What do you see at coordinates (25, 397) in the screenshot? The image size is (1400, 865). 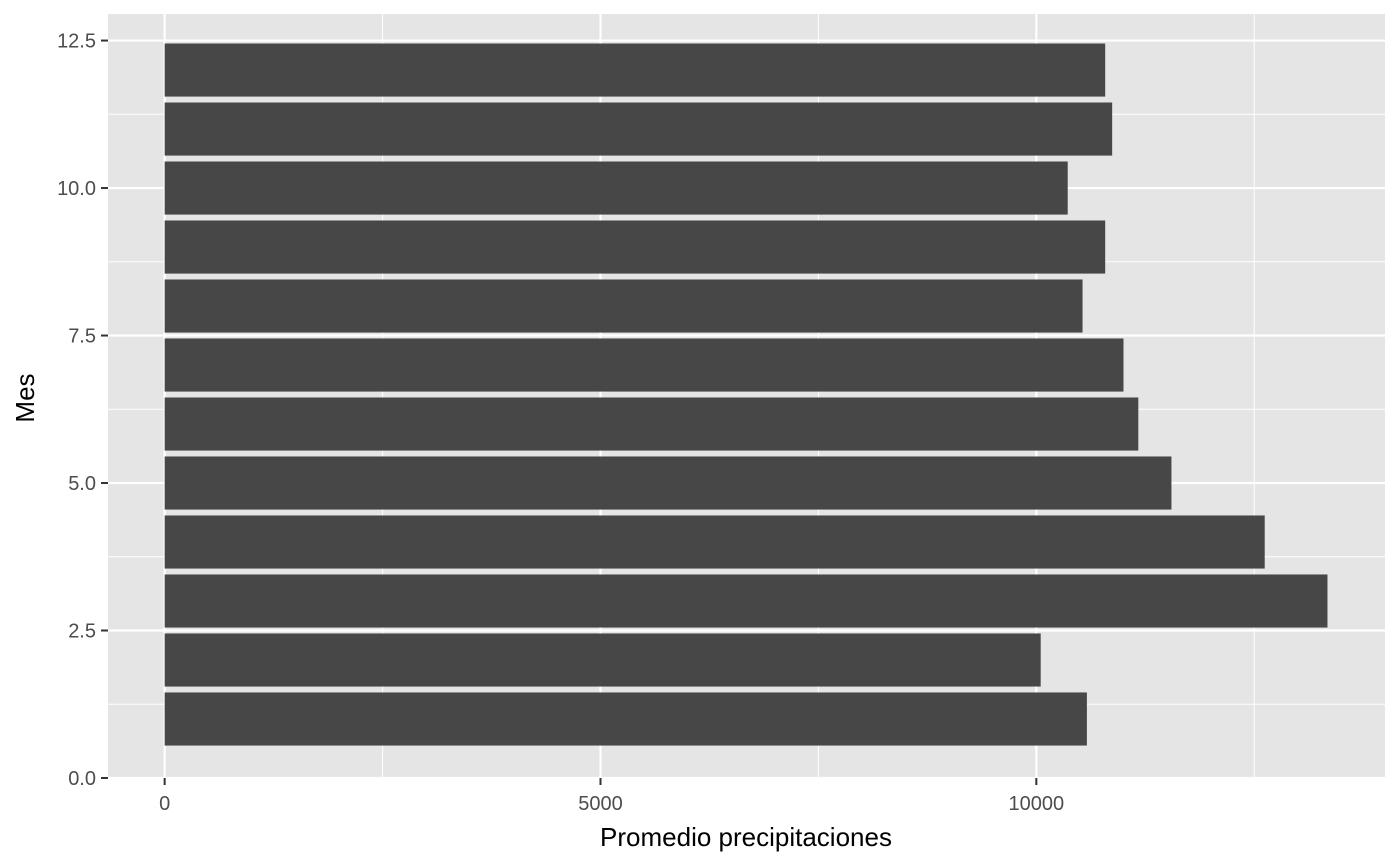 I see `y-axis-title: Mes` at bounding box center [25, 397].